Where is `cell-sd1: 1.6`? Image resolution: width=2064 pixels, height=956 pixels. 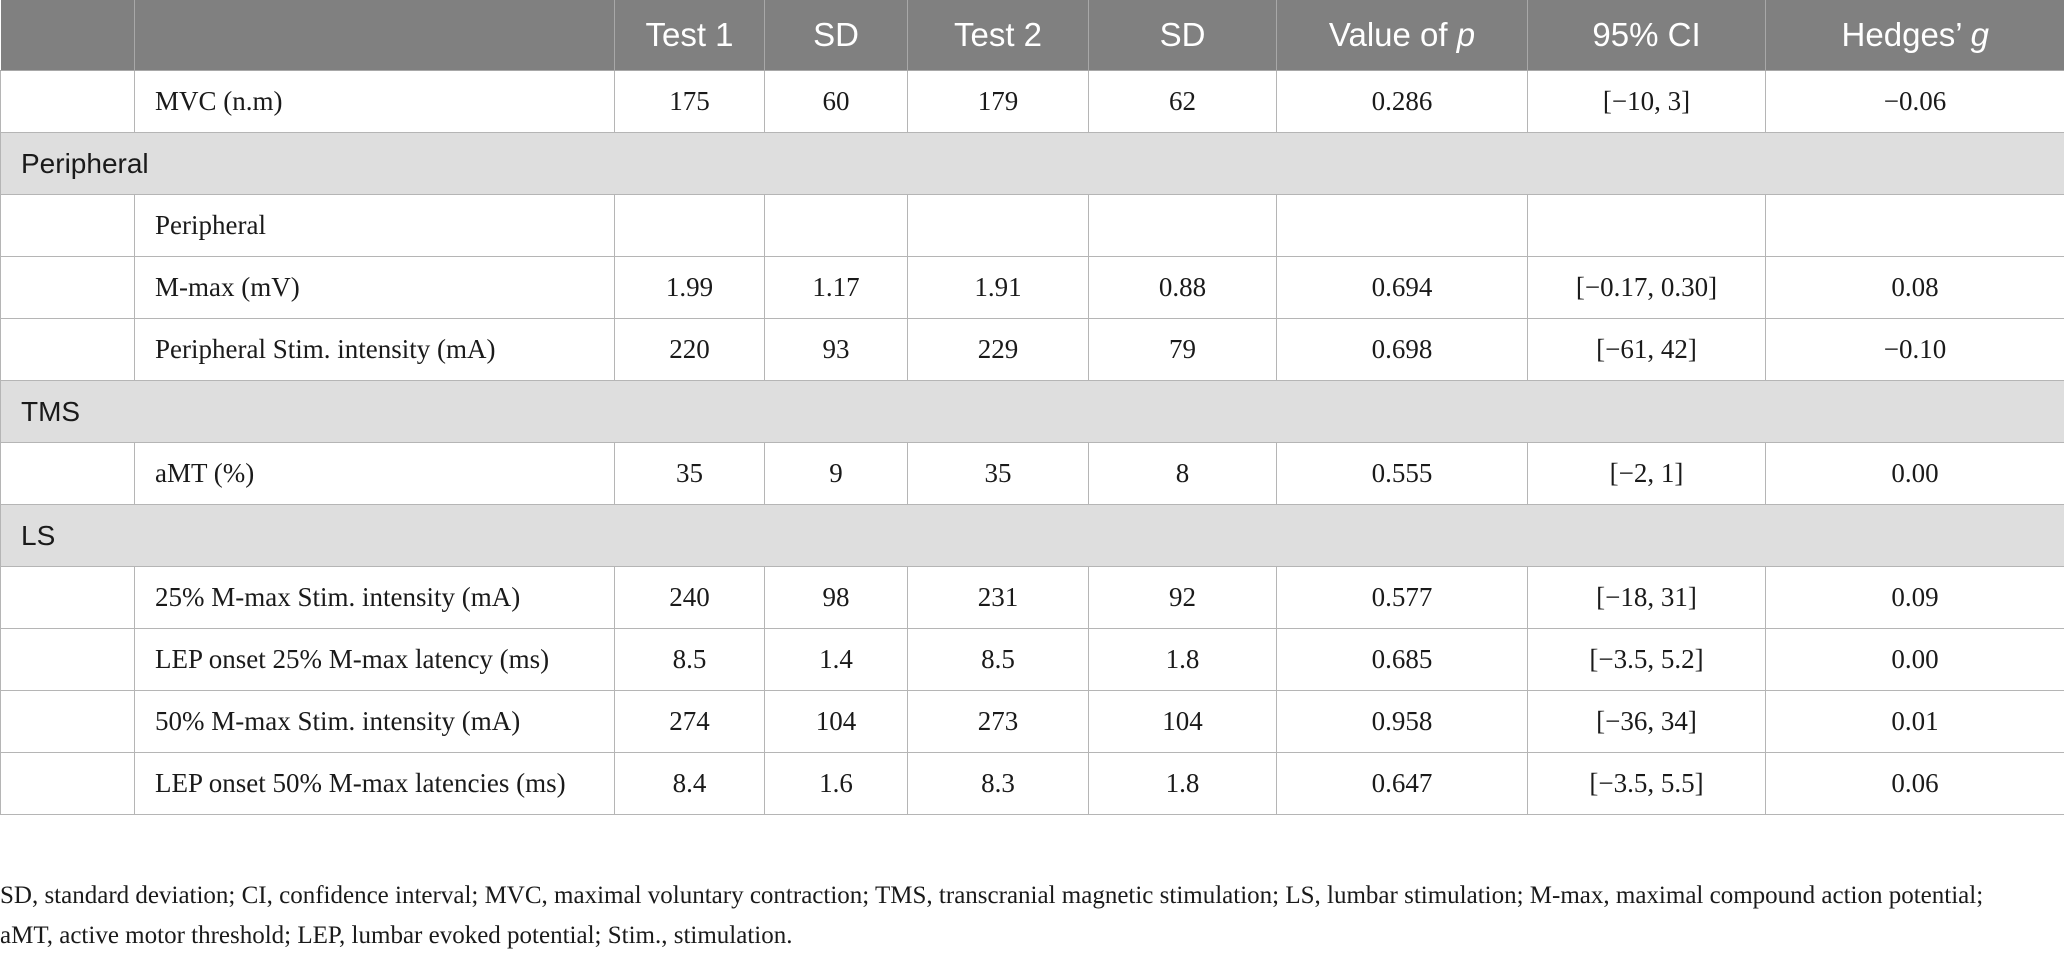 cell-sd1: 1.6 is located at coordinates (836, 783).